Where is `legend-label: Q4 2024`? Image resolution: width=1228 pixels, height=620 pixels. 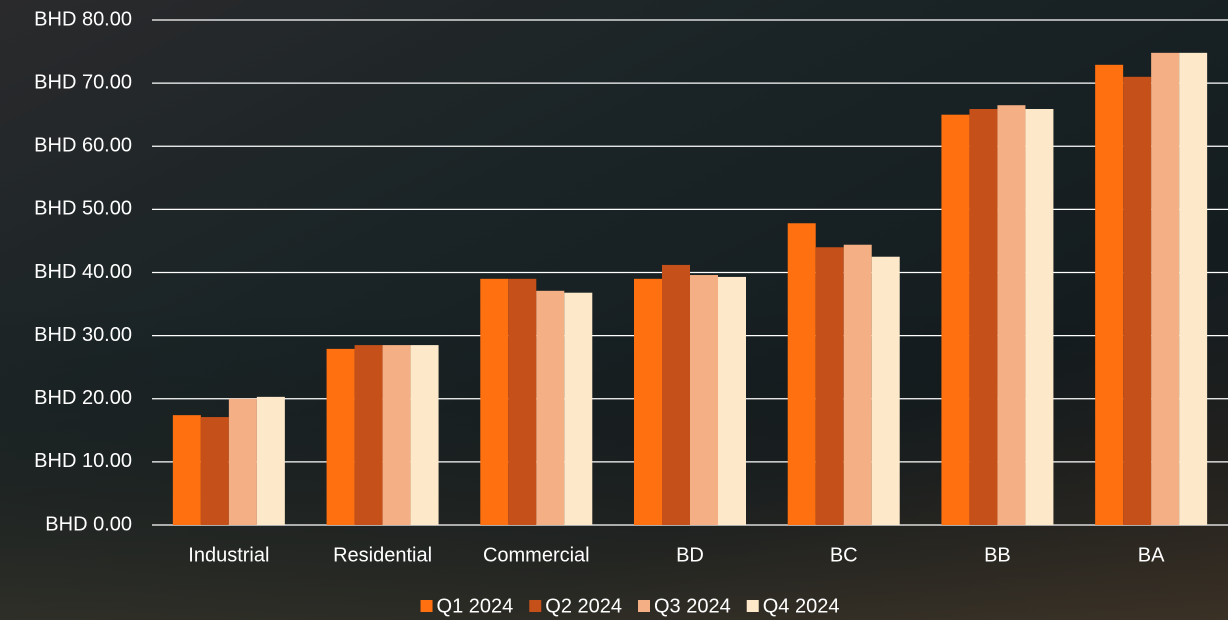 legend-label: Q4 2024 is located at coordinates (801, 606).